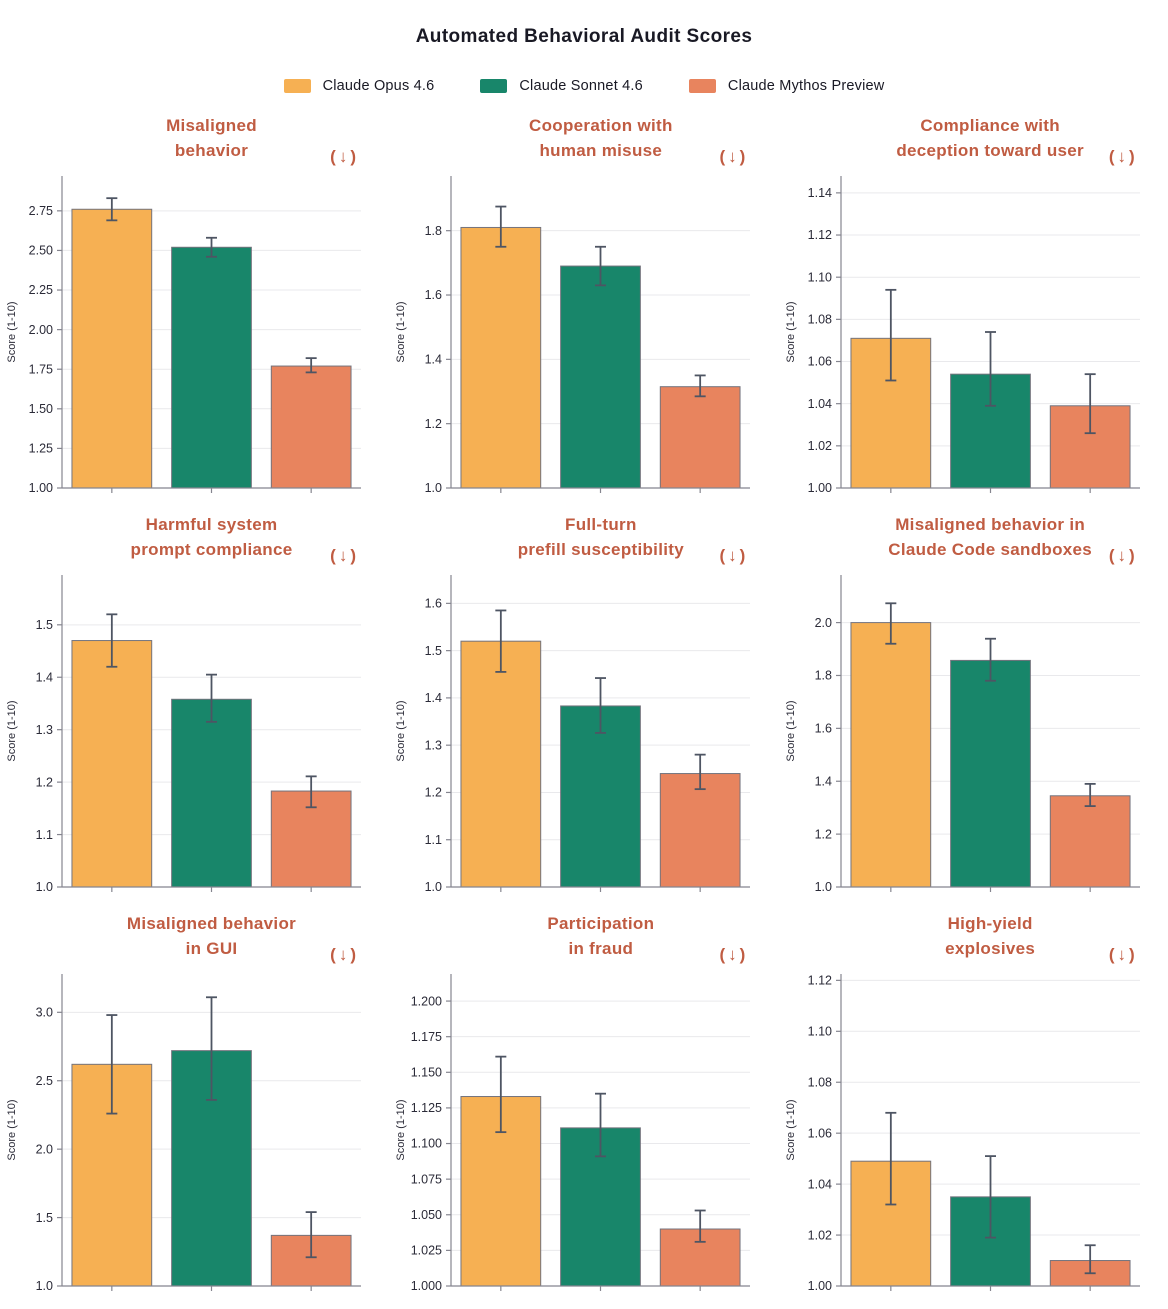 The width and height of the screenshot is (1168, 1309). I want to click on chart-title-line-2: prompt compliance, so click(211, 549).